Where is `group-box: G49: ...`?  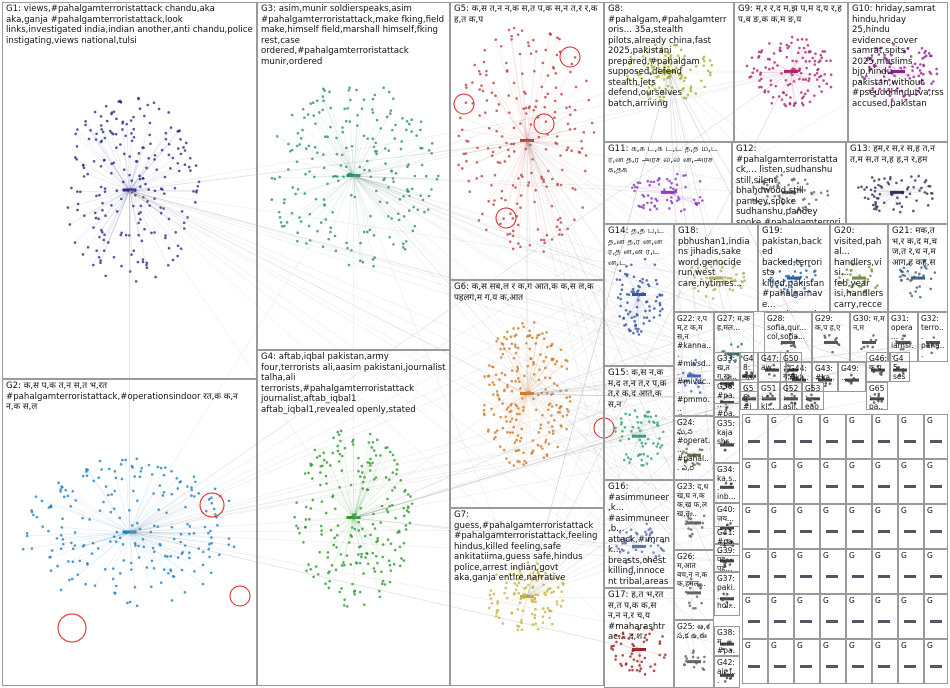 group-box: G49: ... is located at coordinates (852, 377).